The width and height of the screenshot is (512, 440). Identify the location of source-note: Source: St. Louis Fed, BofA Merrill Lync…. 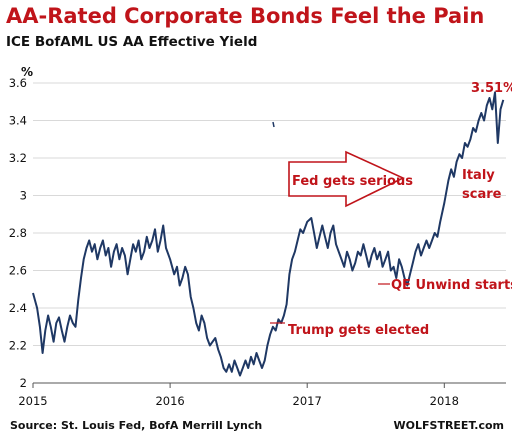
(136, 425).